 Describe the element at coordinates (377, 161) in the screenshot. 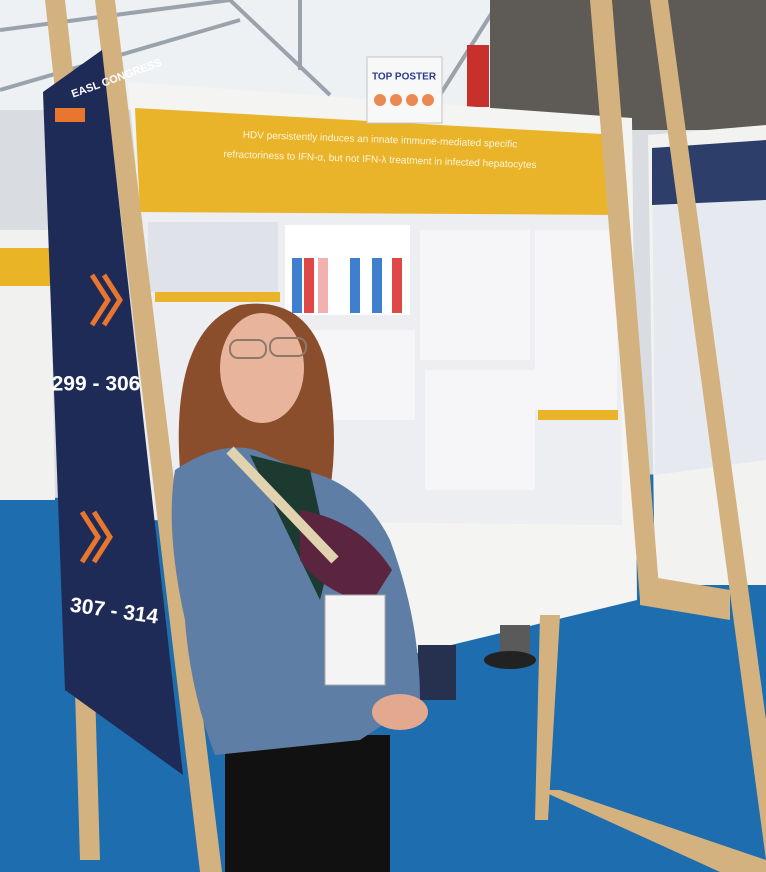

I see `poster-header` at that location.